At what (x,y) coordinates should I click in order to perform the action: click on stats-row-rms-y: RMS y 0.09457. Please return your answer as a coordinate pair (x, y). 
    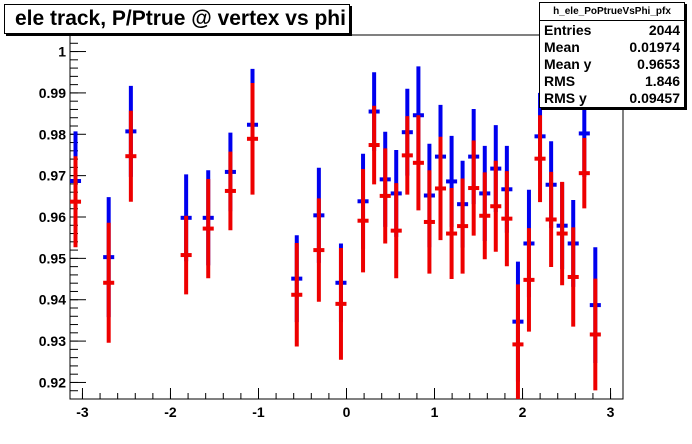
    Looking at the image, I should click on (612, 98).